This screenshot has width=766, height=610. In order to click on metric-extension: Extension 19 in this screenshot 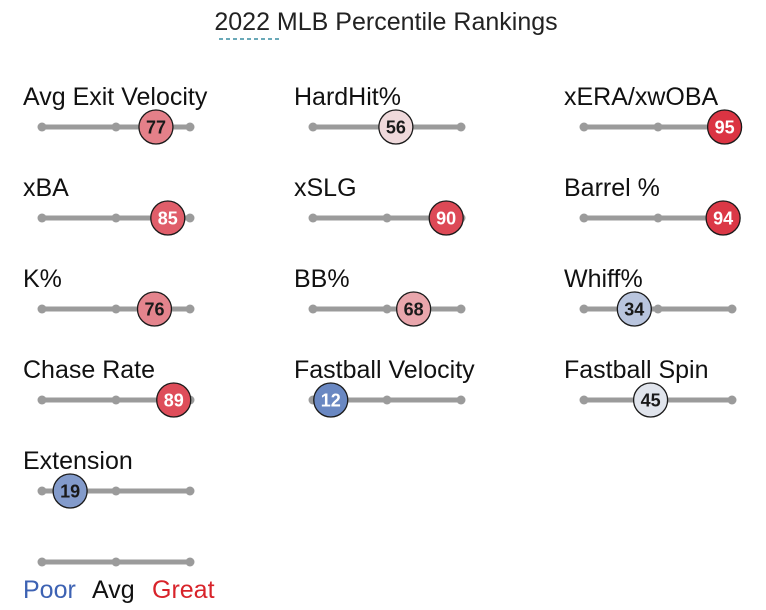, I will do `click(109, 478)`.